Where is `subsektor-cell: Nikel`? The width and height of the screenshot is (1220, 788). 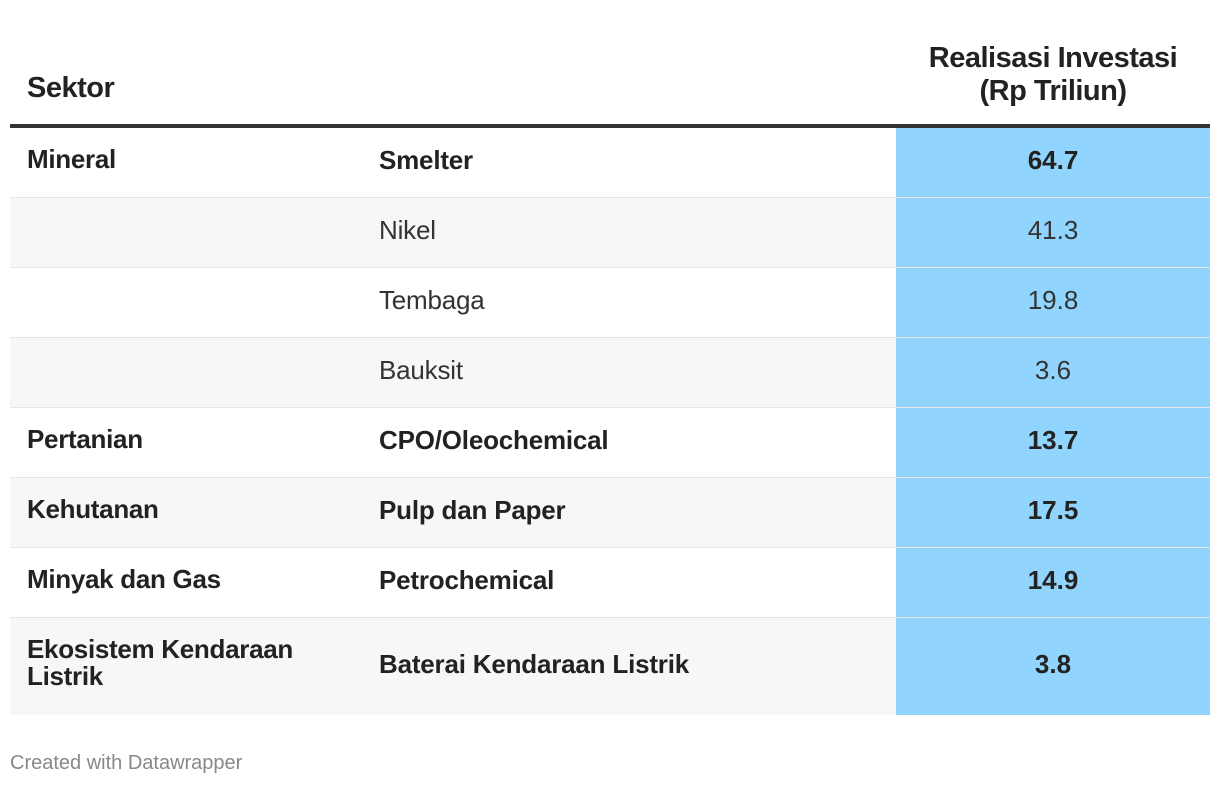 subsektor-cell: Nikel is located at coordinates (407, 230).